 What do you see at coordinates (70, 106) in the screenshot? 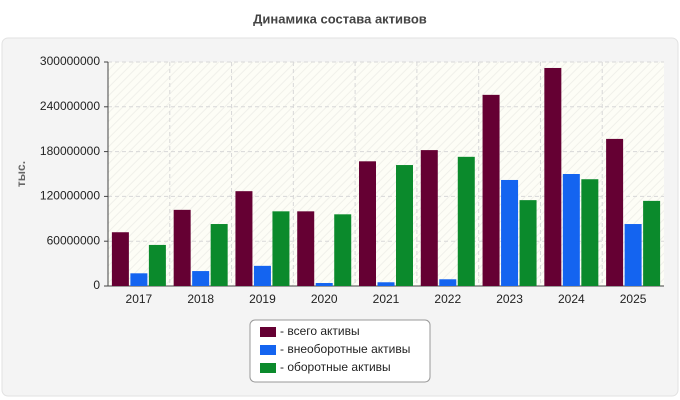
I see `y-tick-label: 240000000` at bounding box center [70, 106].